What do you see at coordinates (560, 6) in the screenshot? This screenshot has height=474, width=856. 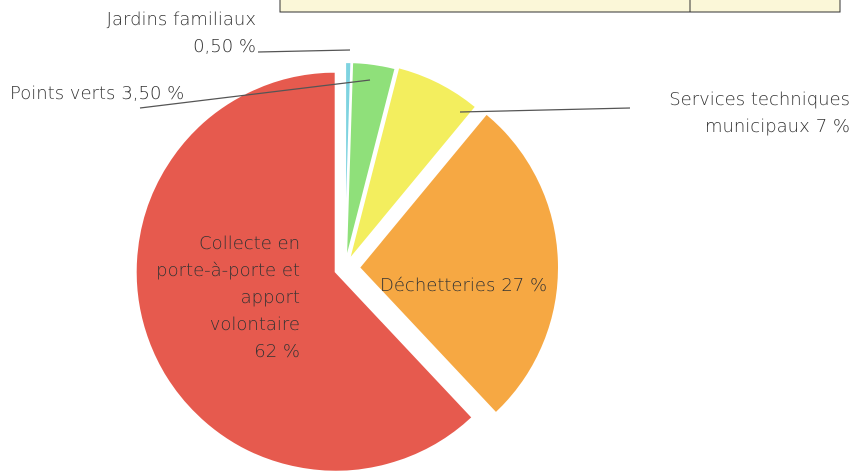 I see `table-fragment` at bounding box center [560, 6].